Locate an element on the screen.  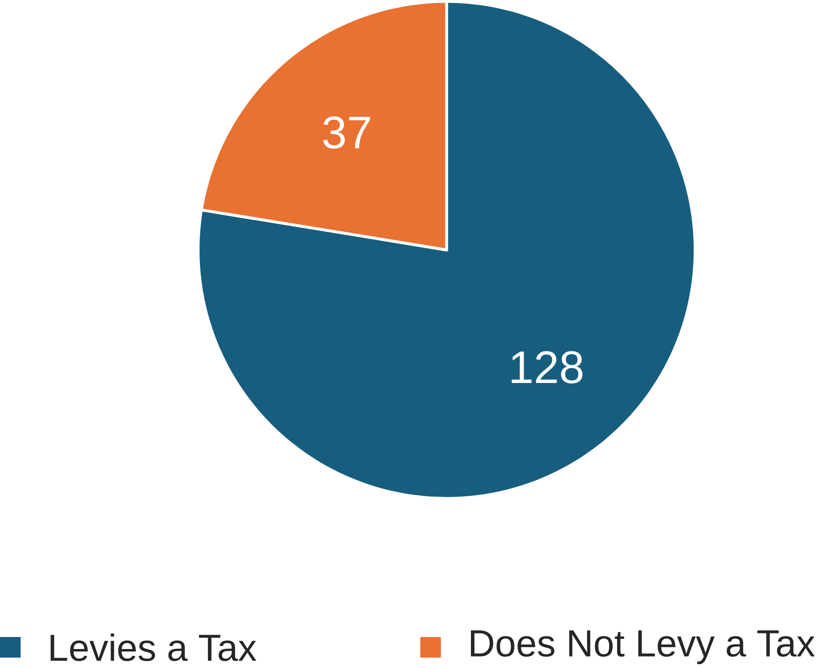
data-label: 128 is located at coordinates (547, 367).